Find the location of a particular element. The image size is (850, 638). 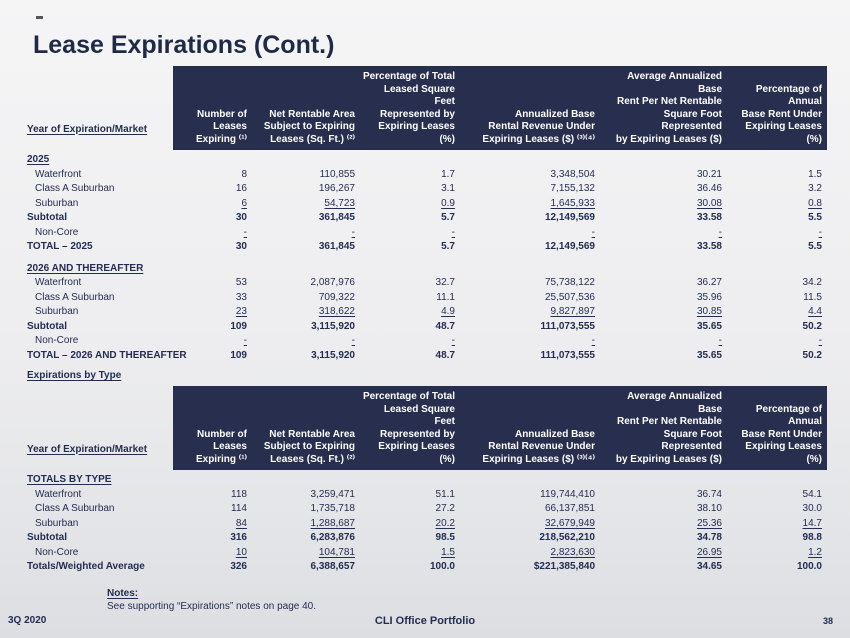

table-row: Subtotal 30 361,845 5.7 12,149,569 33.58 5.5 is located at coordinates (427, 218).